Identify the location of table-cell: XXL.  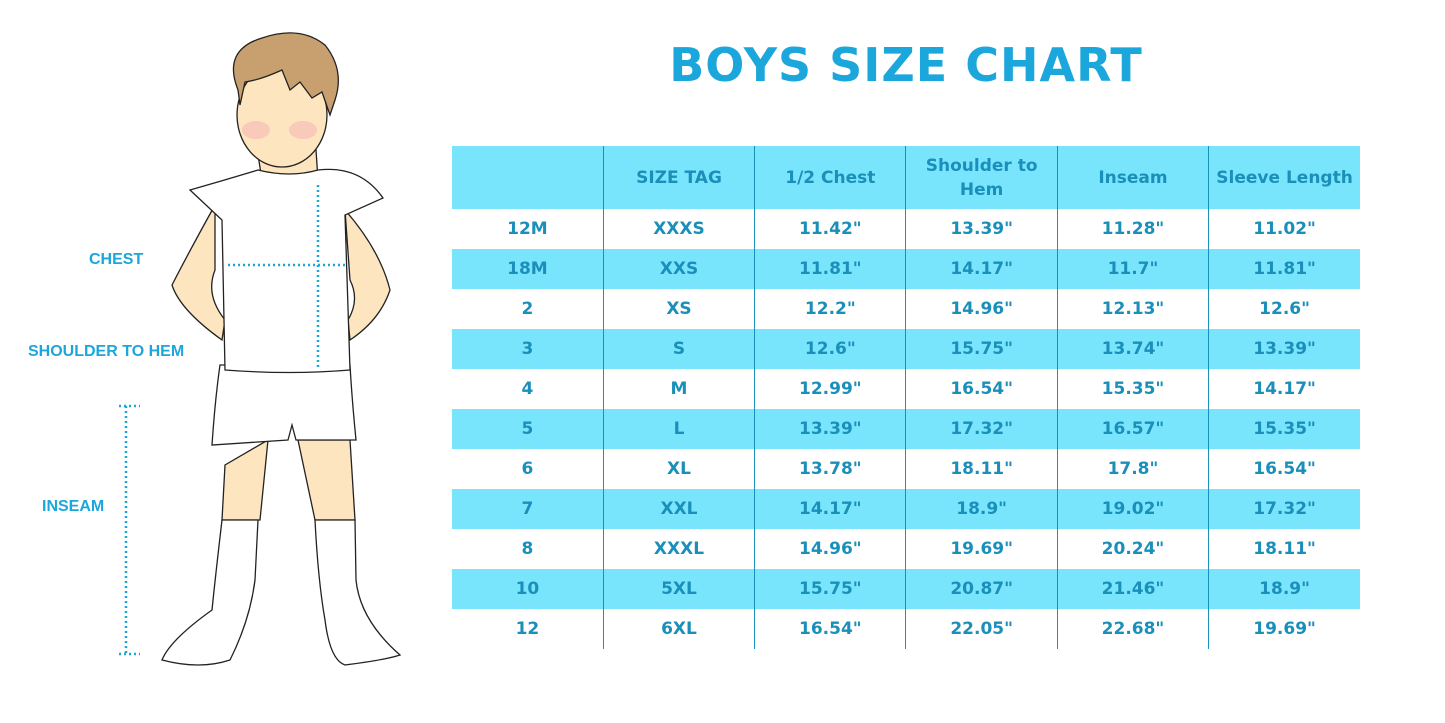
(678, 509).